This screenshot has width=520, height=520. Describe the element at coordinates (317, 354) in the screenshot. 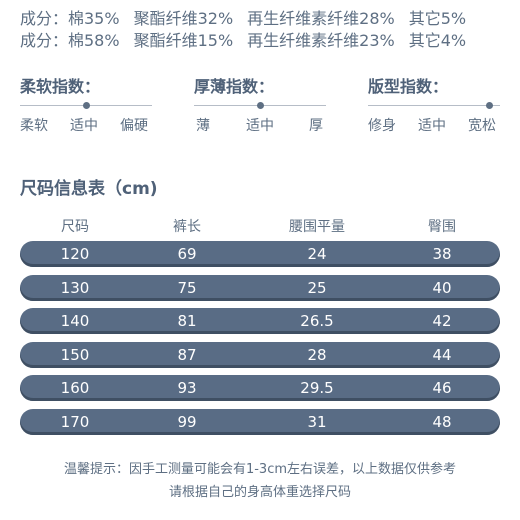

I see `cell-waist: 28` at that location.